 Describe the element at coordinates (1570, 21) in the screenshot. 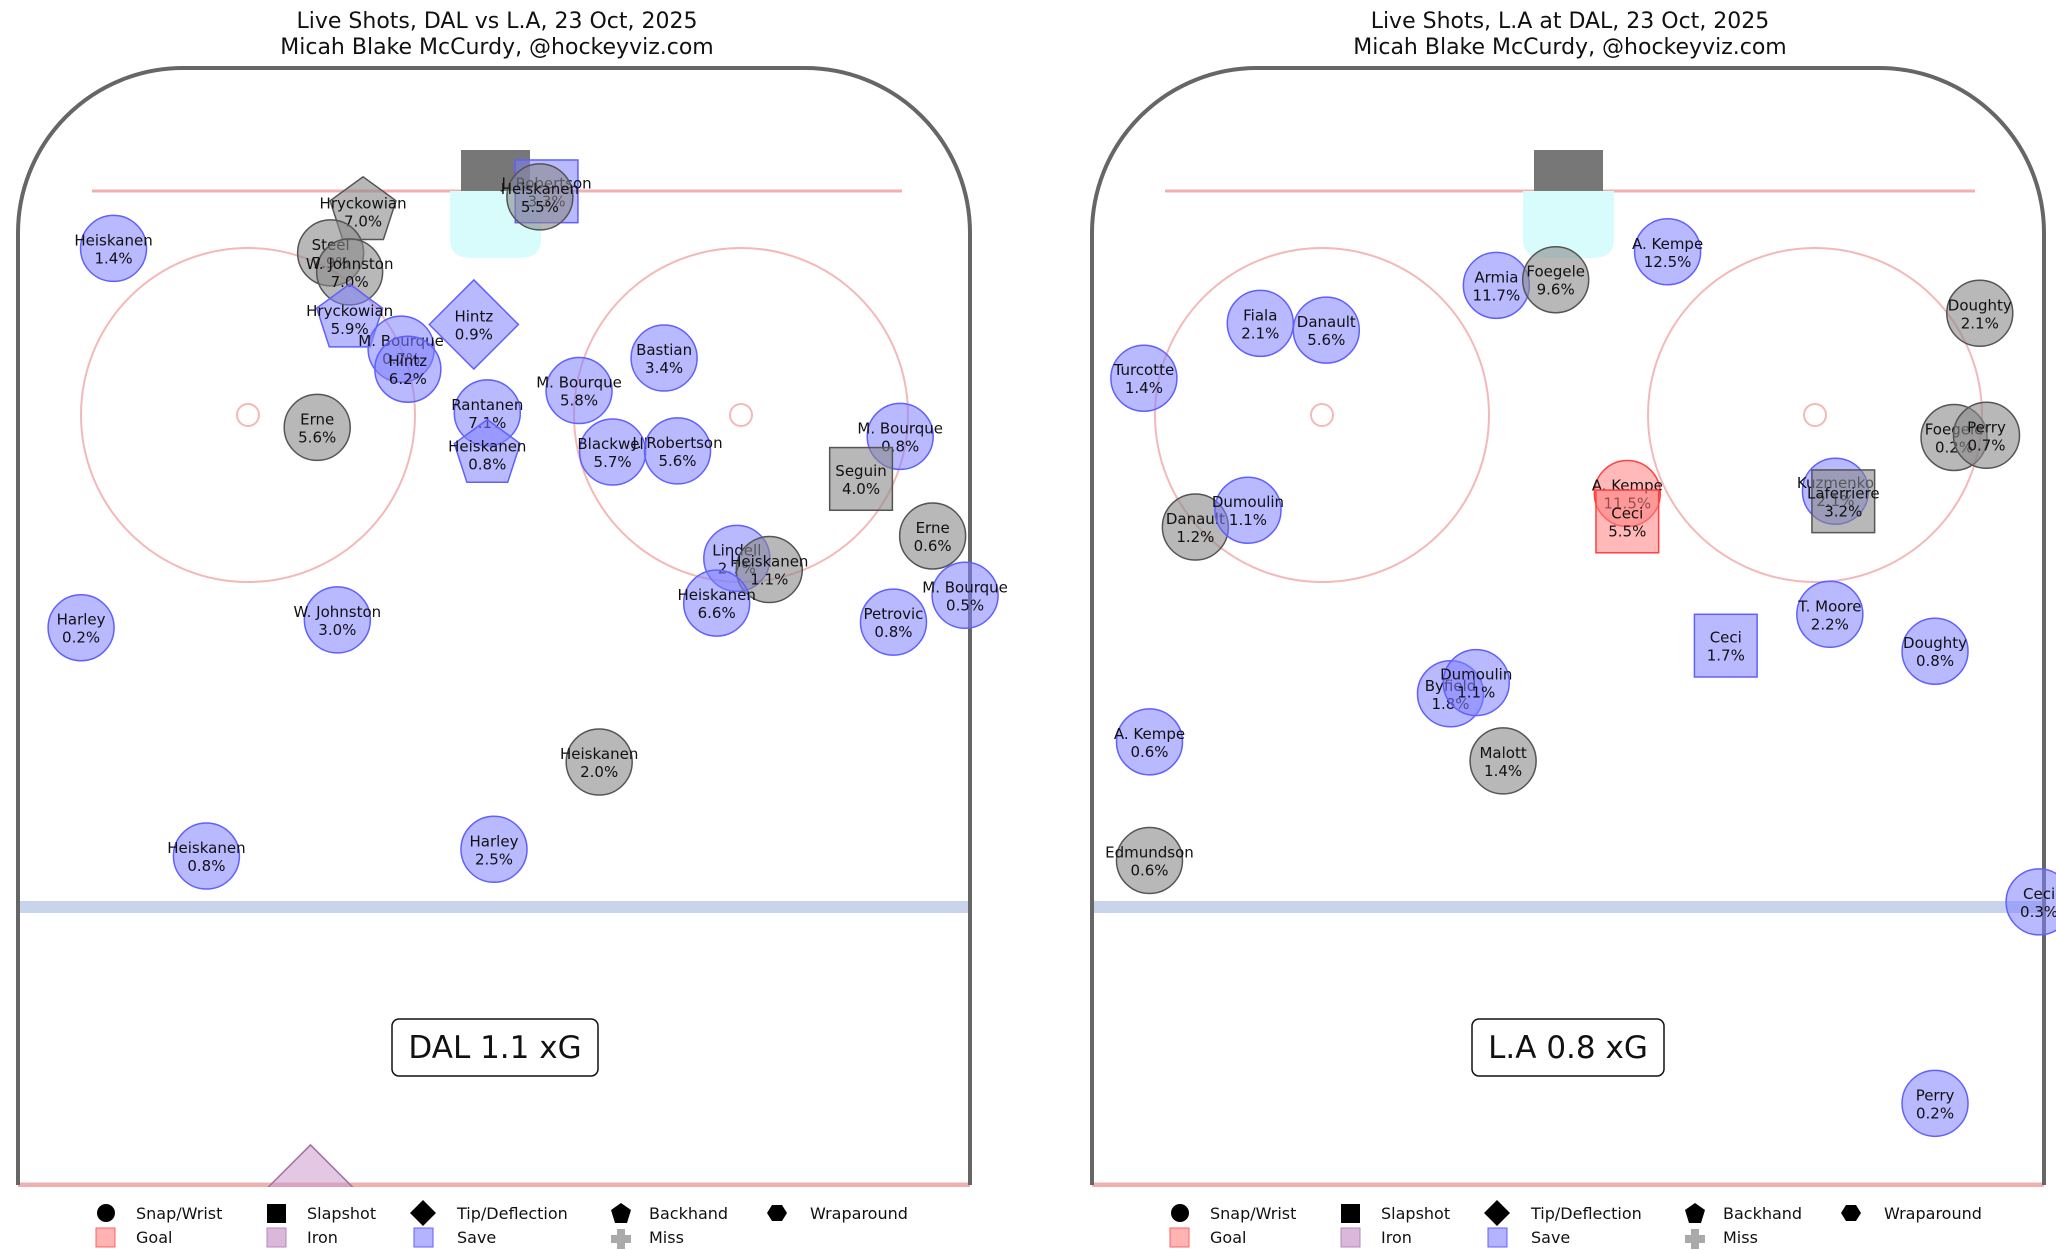

I see `chart-title: Live Shots, L.A at DAL, 23 Oct, 2025` at that location.